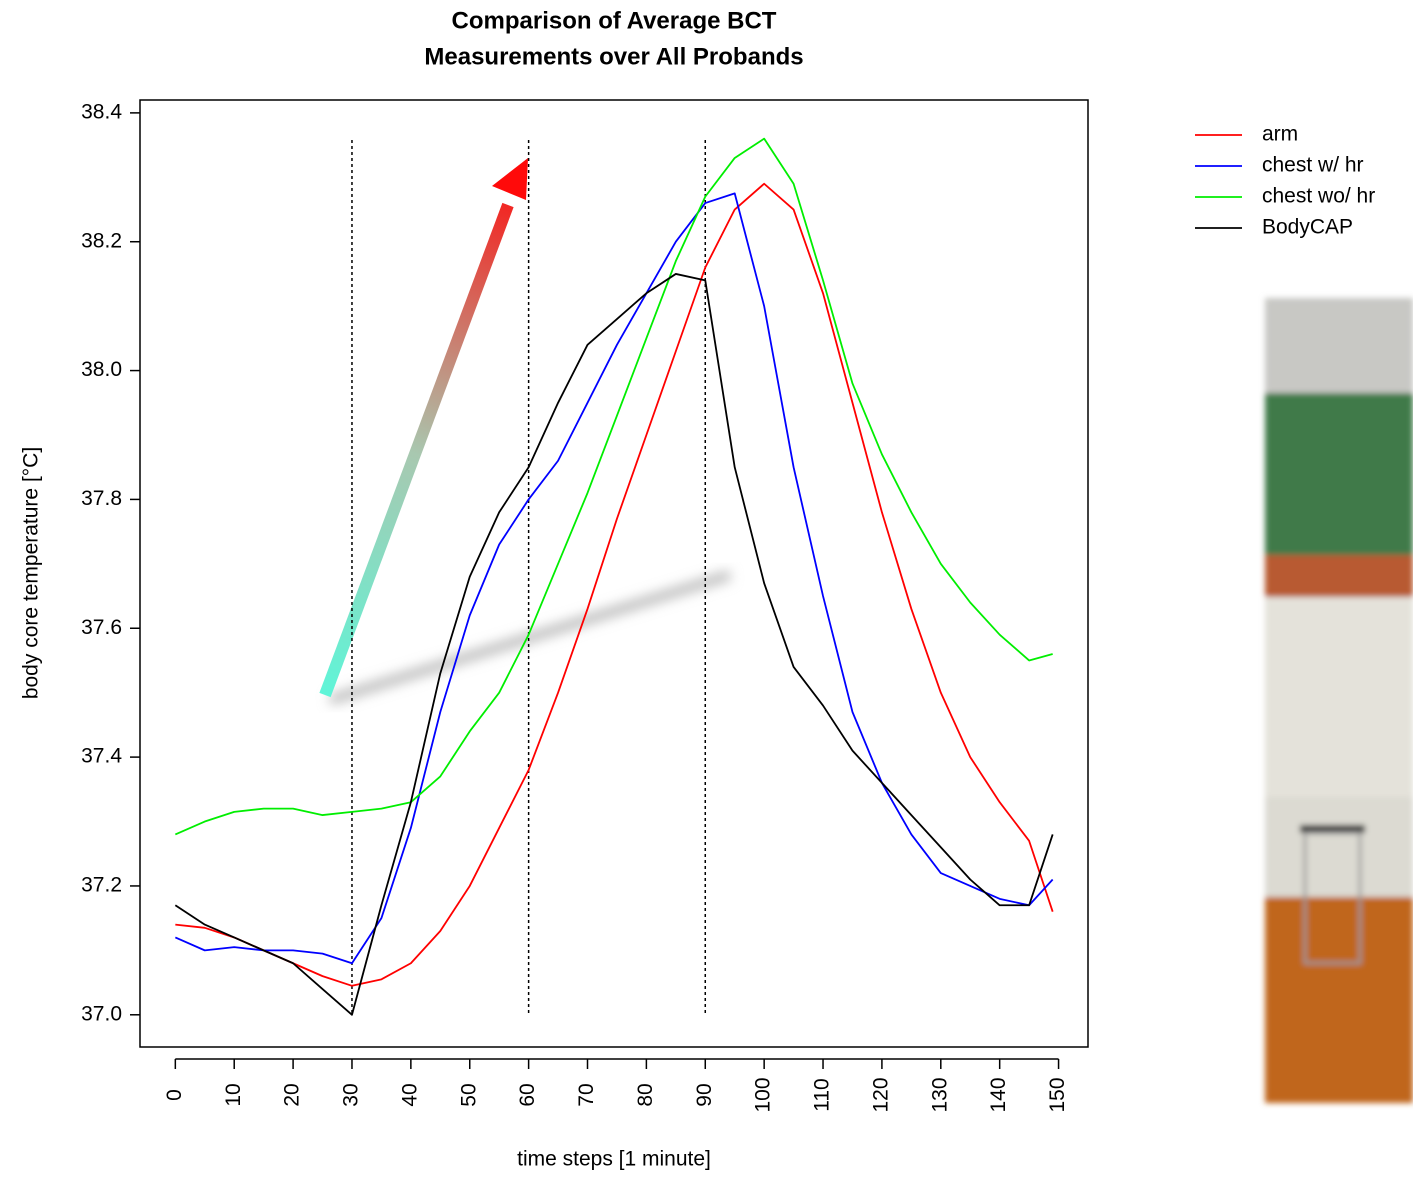 The image size is (1413, 1181). I want to click on y-tick-label: 37.2, so click(101, 884).